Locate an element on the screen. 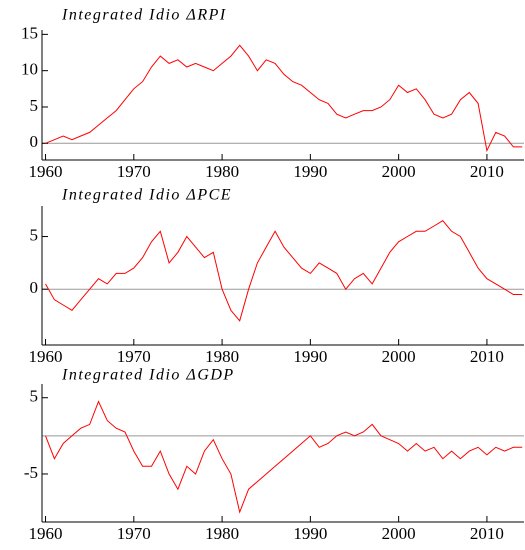  chart-title: Integrated Idio ΔPCE is located at coordinates (146, 195).